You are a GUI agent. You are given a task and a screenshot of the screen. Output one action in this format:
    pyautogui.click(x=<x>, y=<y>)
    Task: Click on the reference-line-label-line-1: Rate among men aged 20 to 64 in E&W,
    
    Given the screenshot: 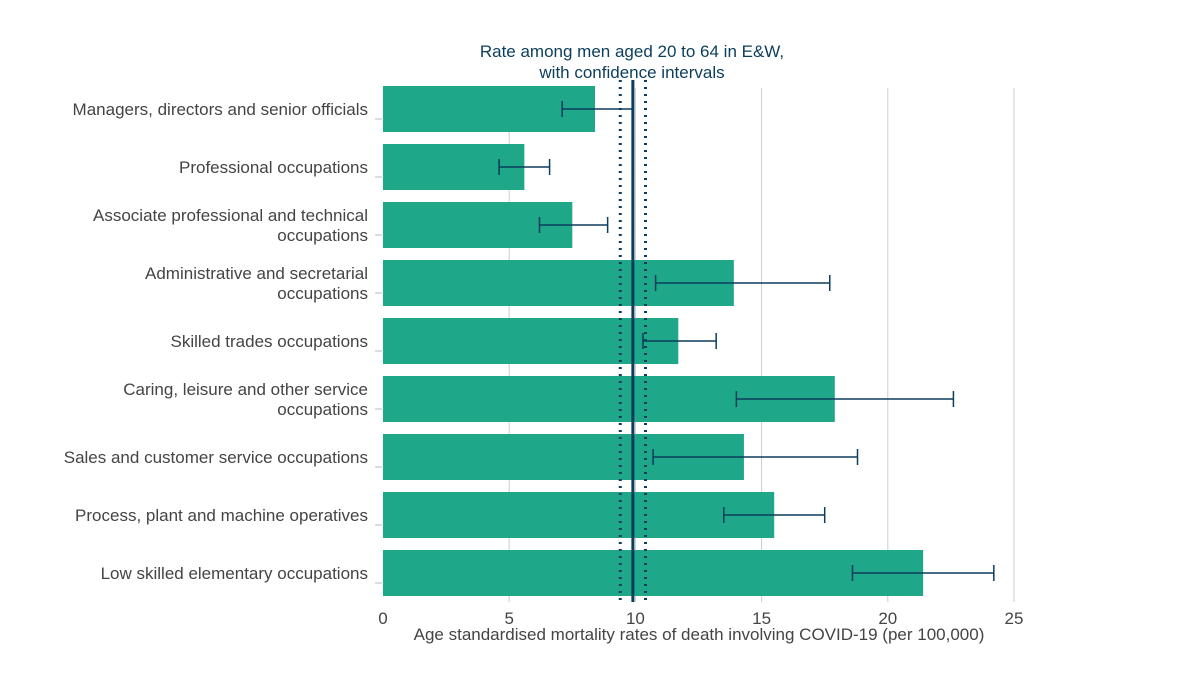 What is the action you would take?
    pyautogui.click(x=632, y=51)
    